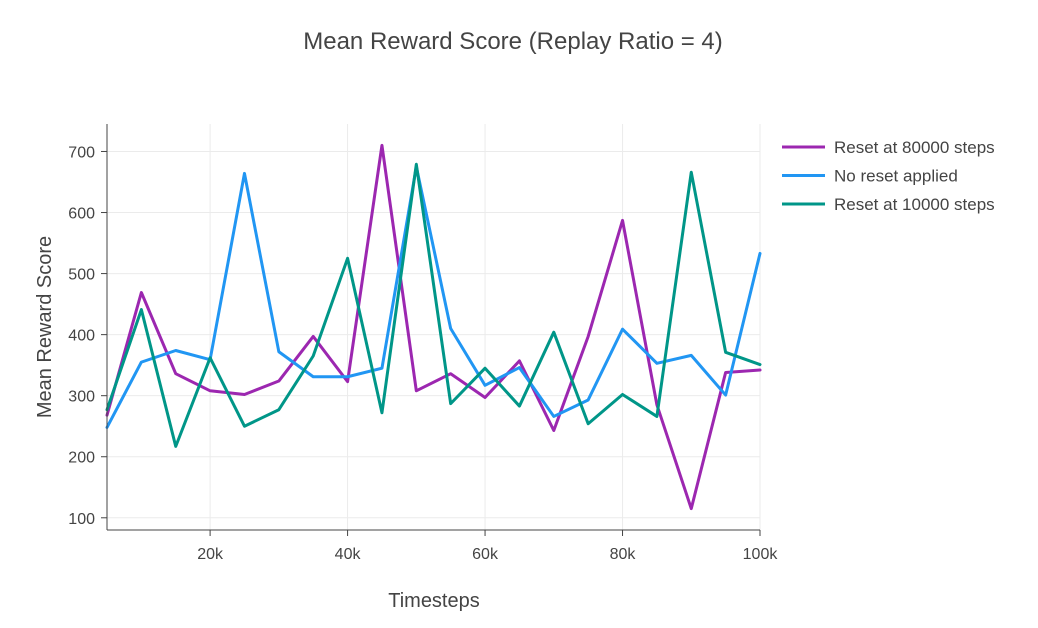 The width and height of the screenshot is (1038, 628). What do you see at coordinates (81, 336) in the screenshot?
I see `y-tick-label: 400` at bounding box center [81, 336].